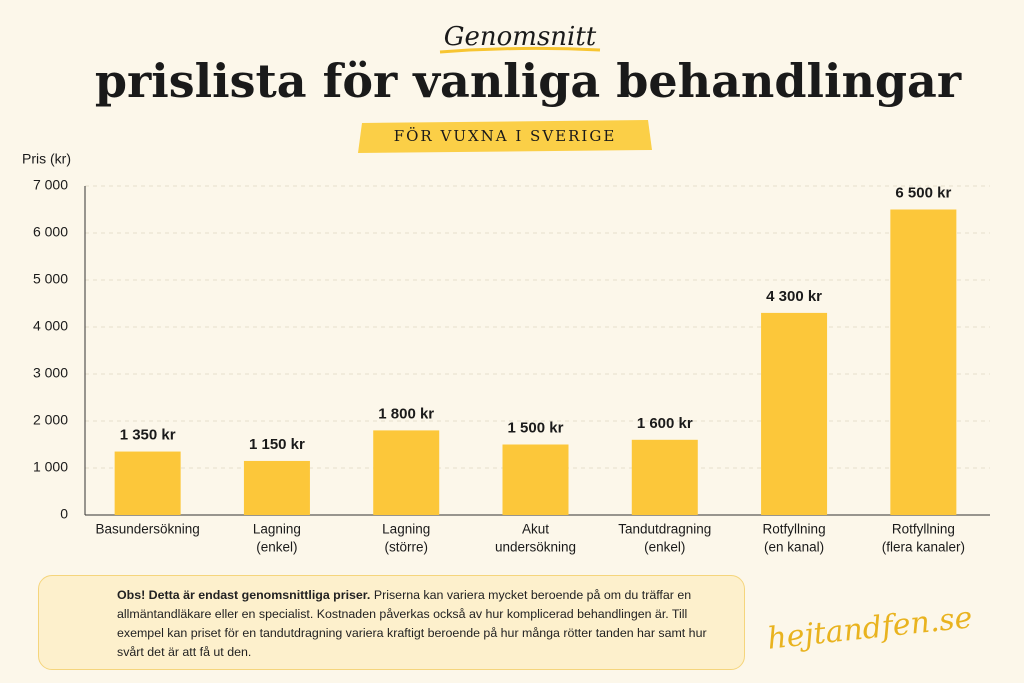 This screenshot has height=683, width=1024. Describe the element at coordinates (528, 81) in the screenshot. I see `chart-title: prislista för vanliga behandlingar` at that location.